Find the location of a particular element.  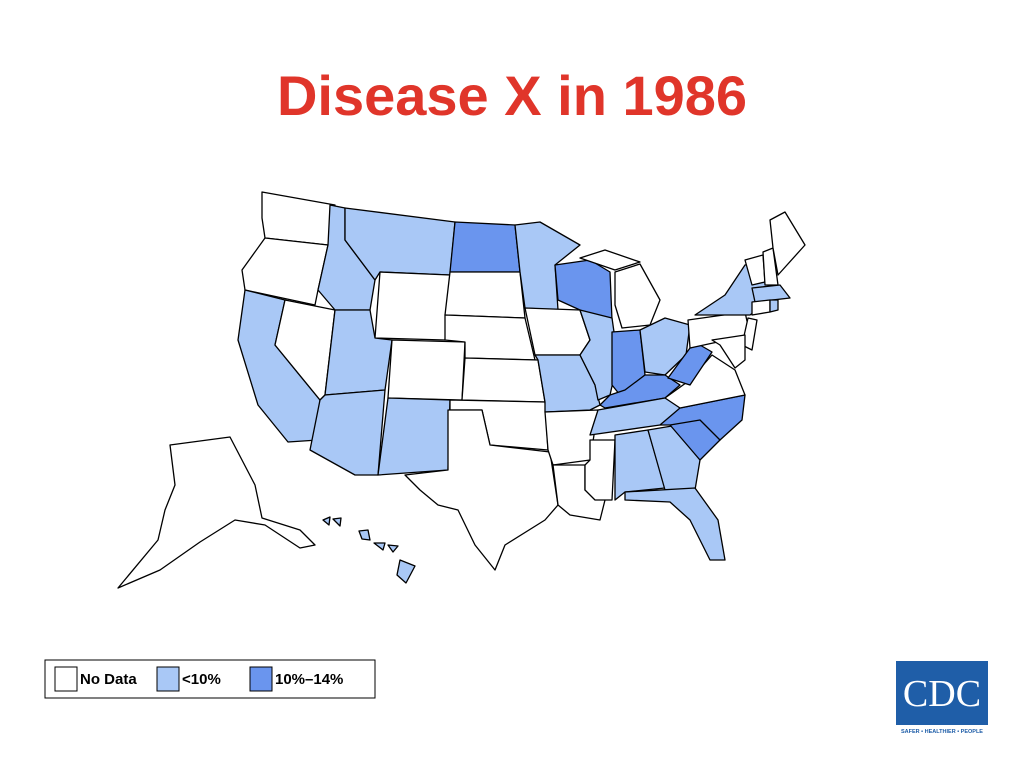

legend: No Data <10% 10%–14% is located at coordinates (198, 679).